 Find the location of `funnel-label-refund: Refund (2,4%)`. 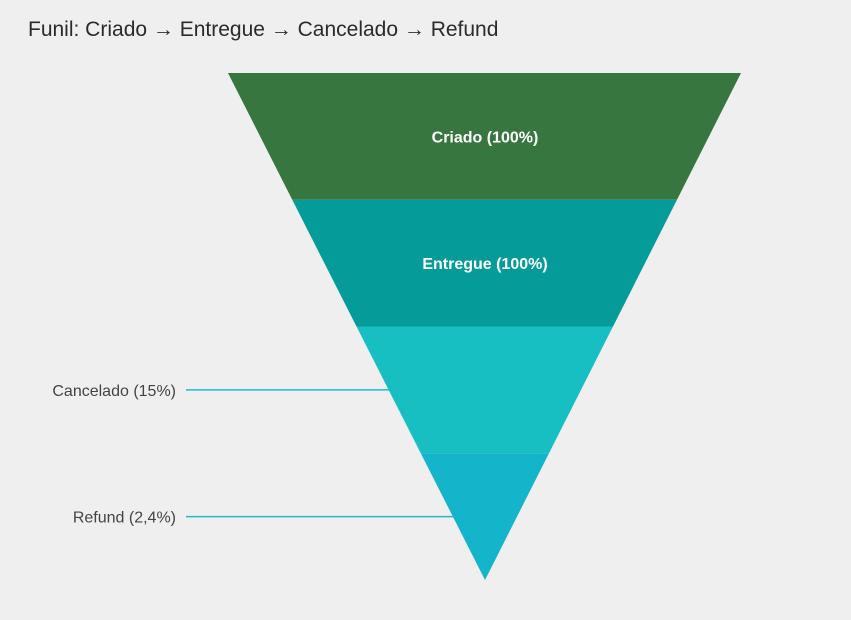

funnel-label-refund: Refund (2,4%) is located at coordinates (124, 518).